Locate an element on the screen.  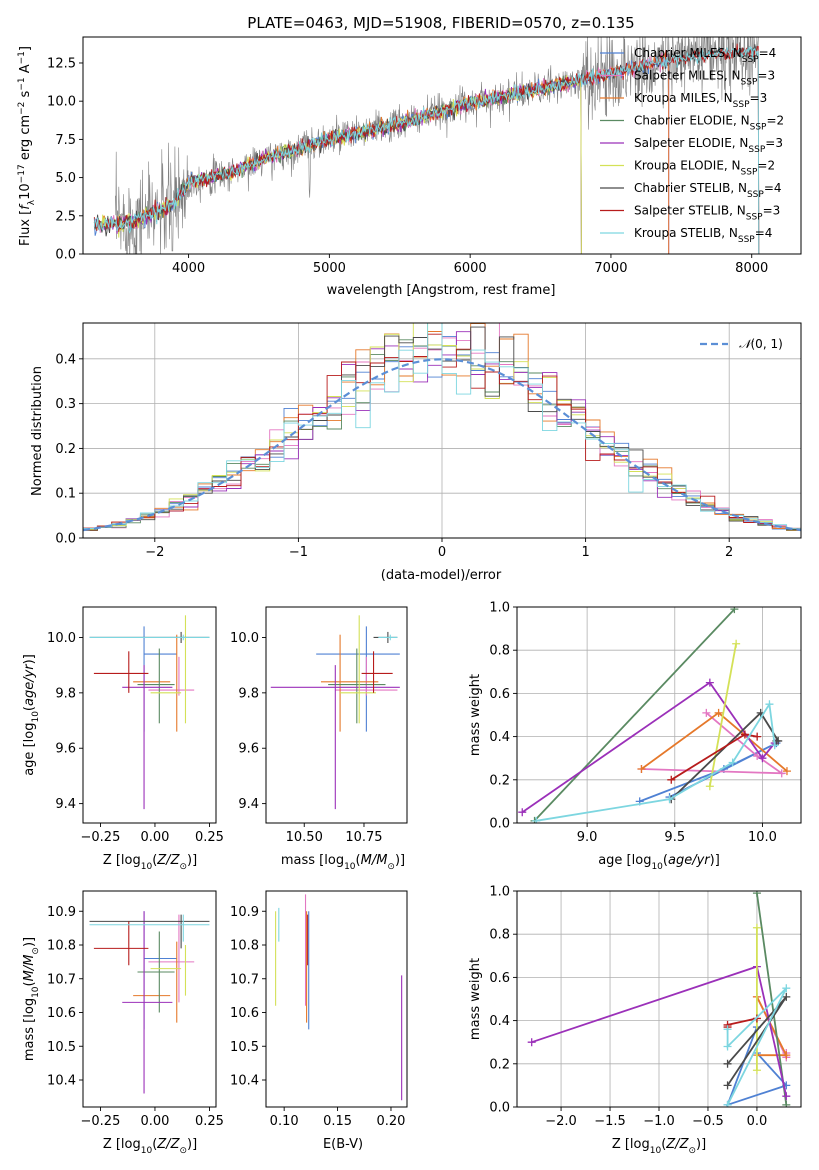
x-tick-label: 10.50 is located at coordinates (304, 837).